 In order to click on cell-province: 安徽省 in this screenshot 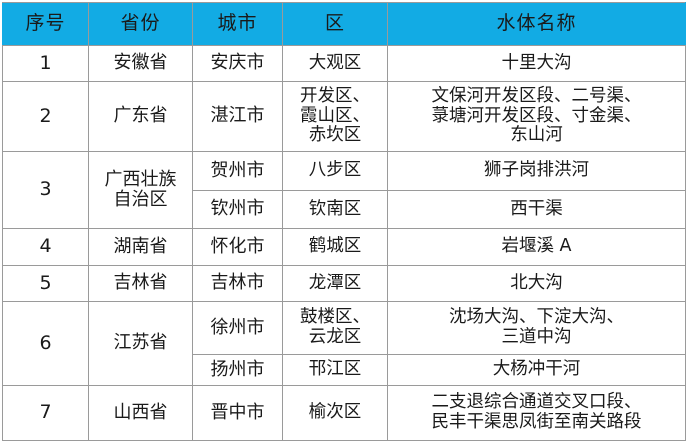, I will do `click(140, 63)`.